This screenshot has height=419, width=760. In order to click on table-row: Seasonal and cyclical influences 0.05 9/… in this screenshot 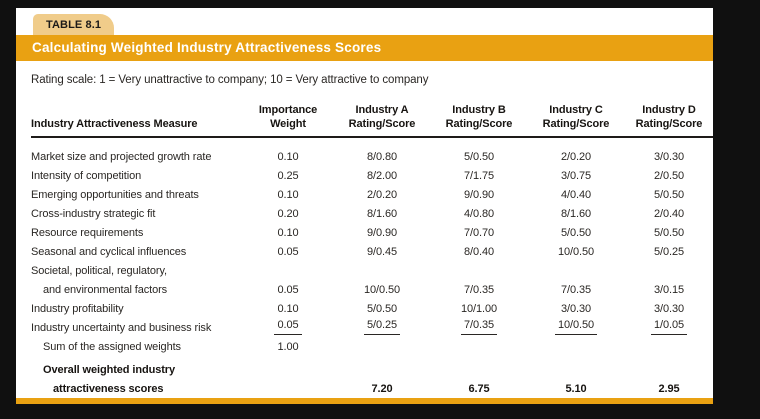, I will do `click(372, 249)`.